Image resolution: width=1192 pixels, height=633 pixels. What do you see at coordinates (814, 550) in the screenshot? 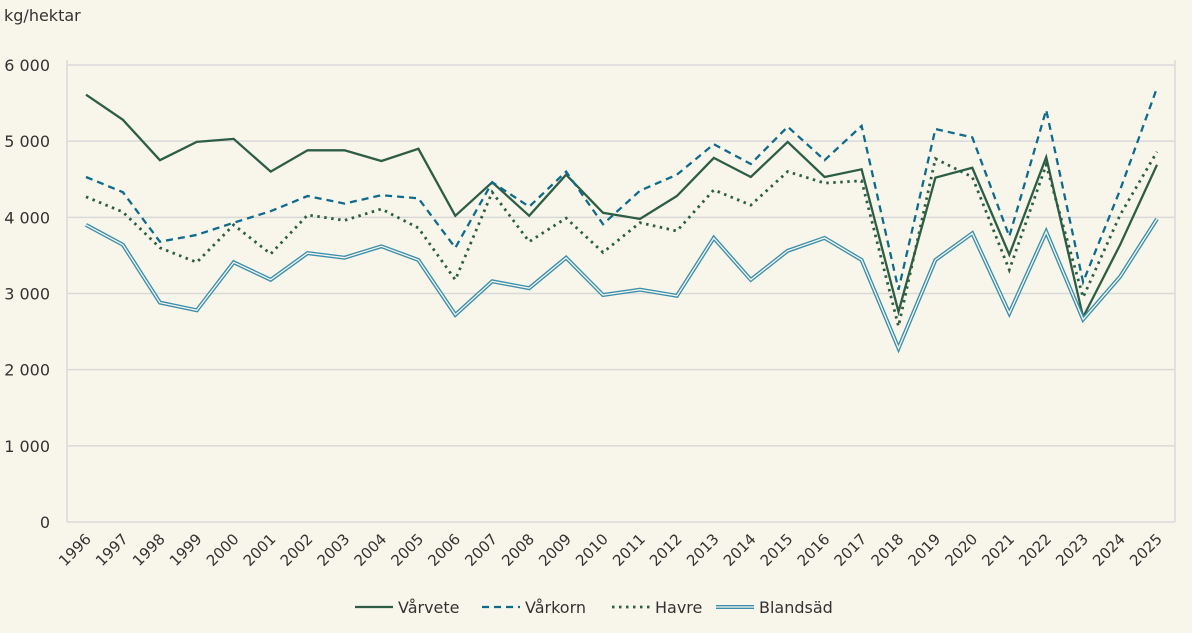
I see `x-tick-label: 2016` at bounding box center [814, 550].